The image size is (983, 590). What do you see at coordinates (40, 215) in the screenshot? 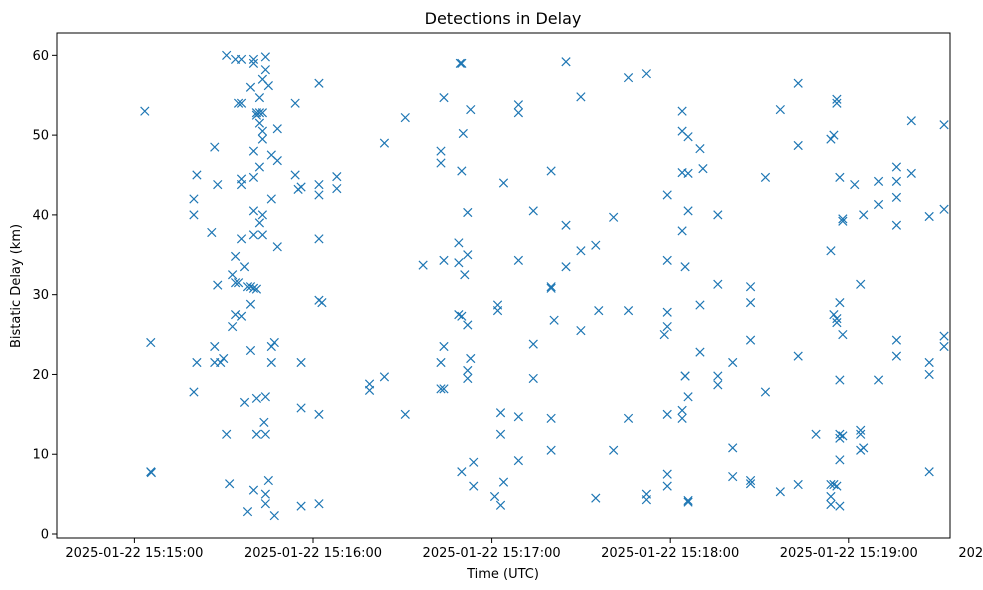
I see `y-tick-label: 40` at bounding box center [40, 215].